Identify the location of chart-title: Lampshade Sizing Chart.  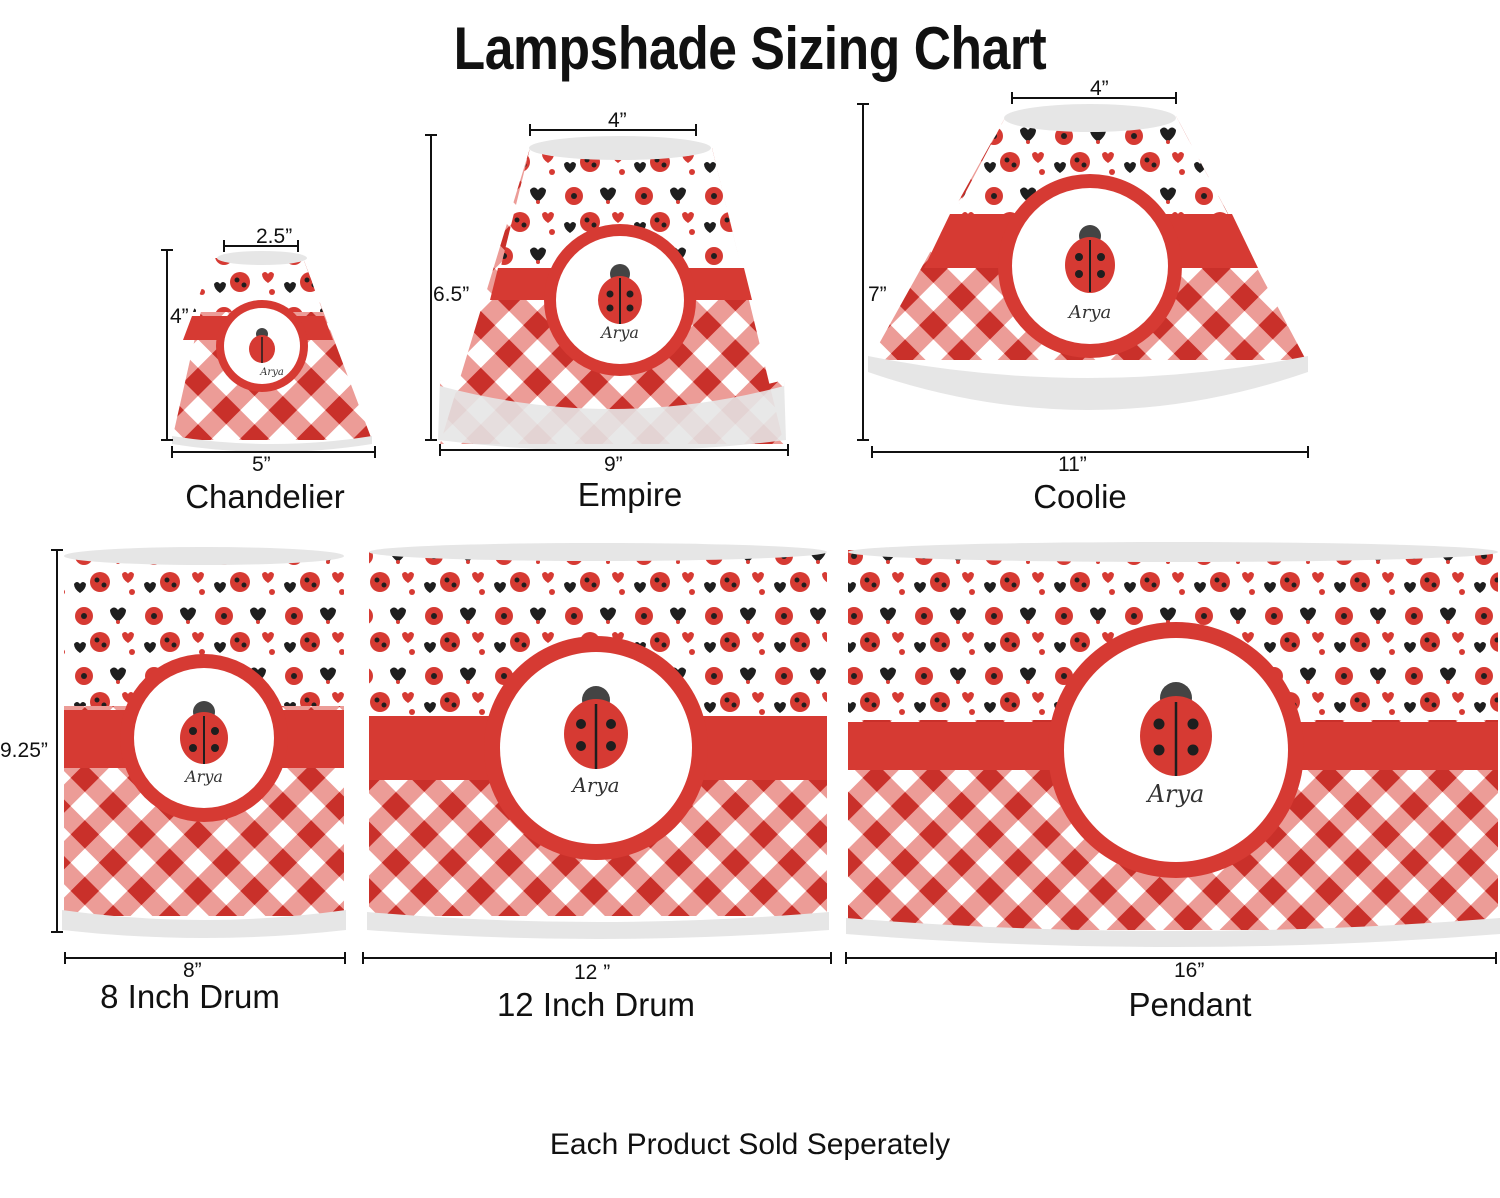
(750, 48).